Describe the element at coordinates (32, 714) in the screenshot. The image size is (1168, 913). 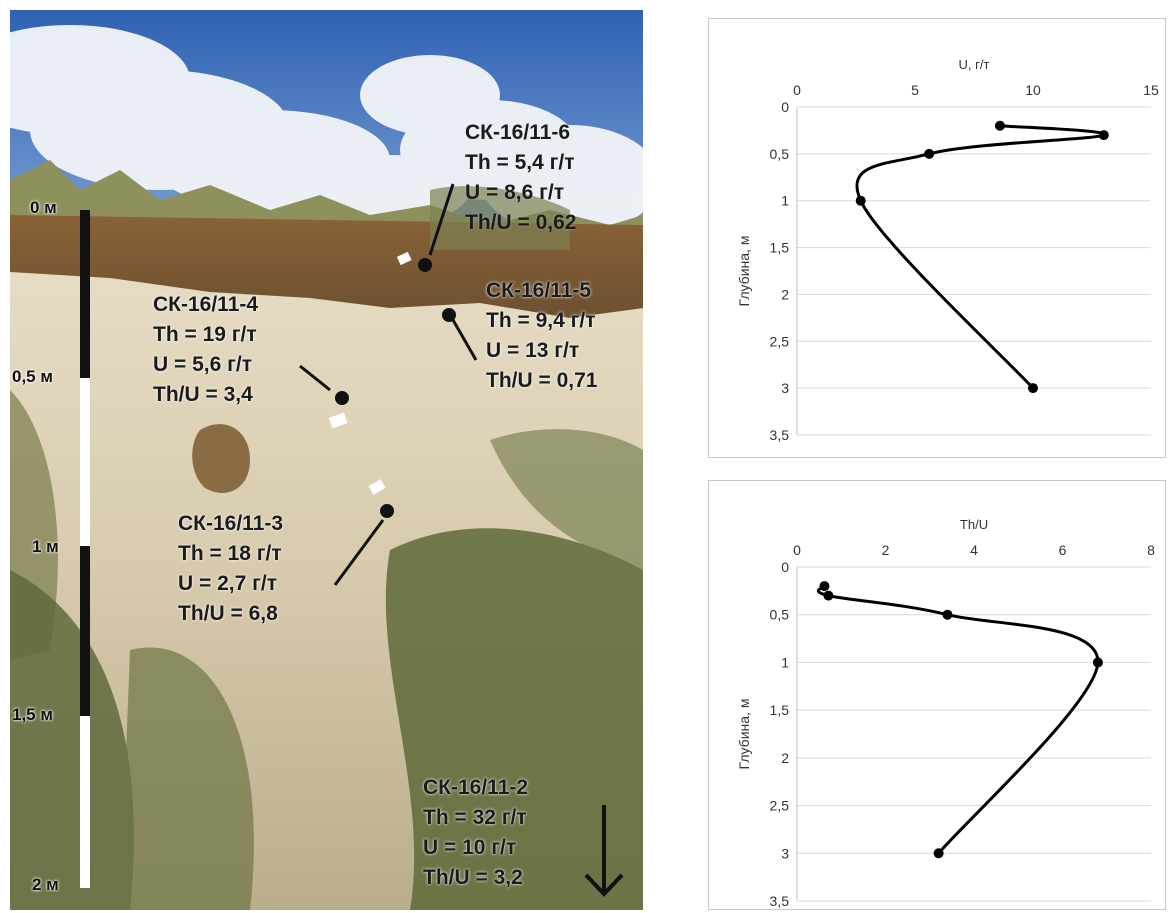
I see `scale-label-1-5: 1,5 м` at that location.